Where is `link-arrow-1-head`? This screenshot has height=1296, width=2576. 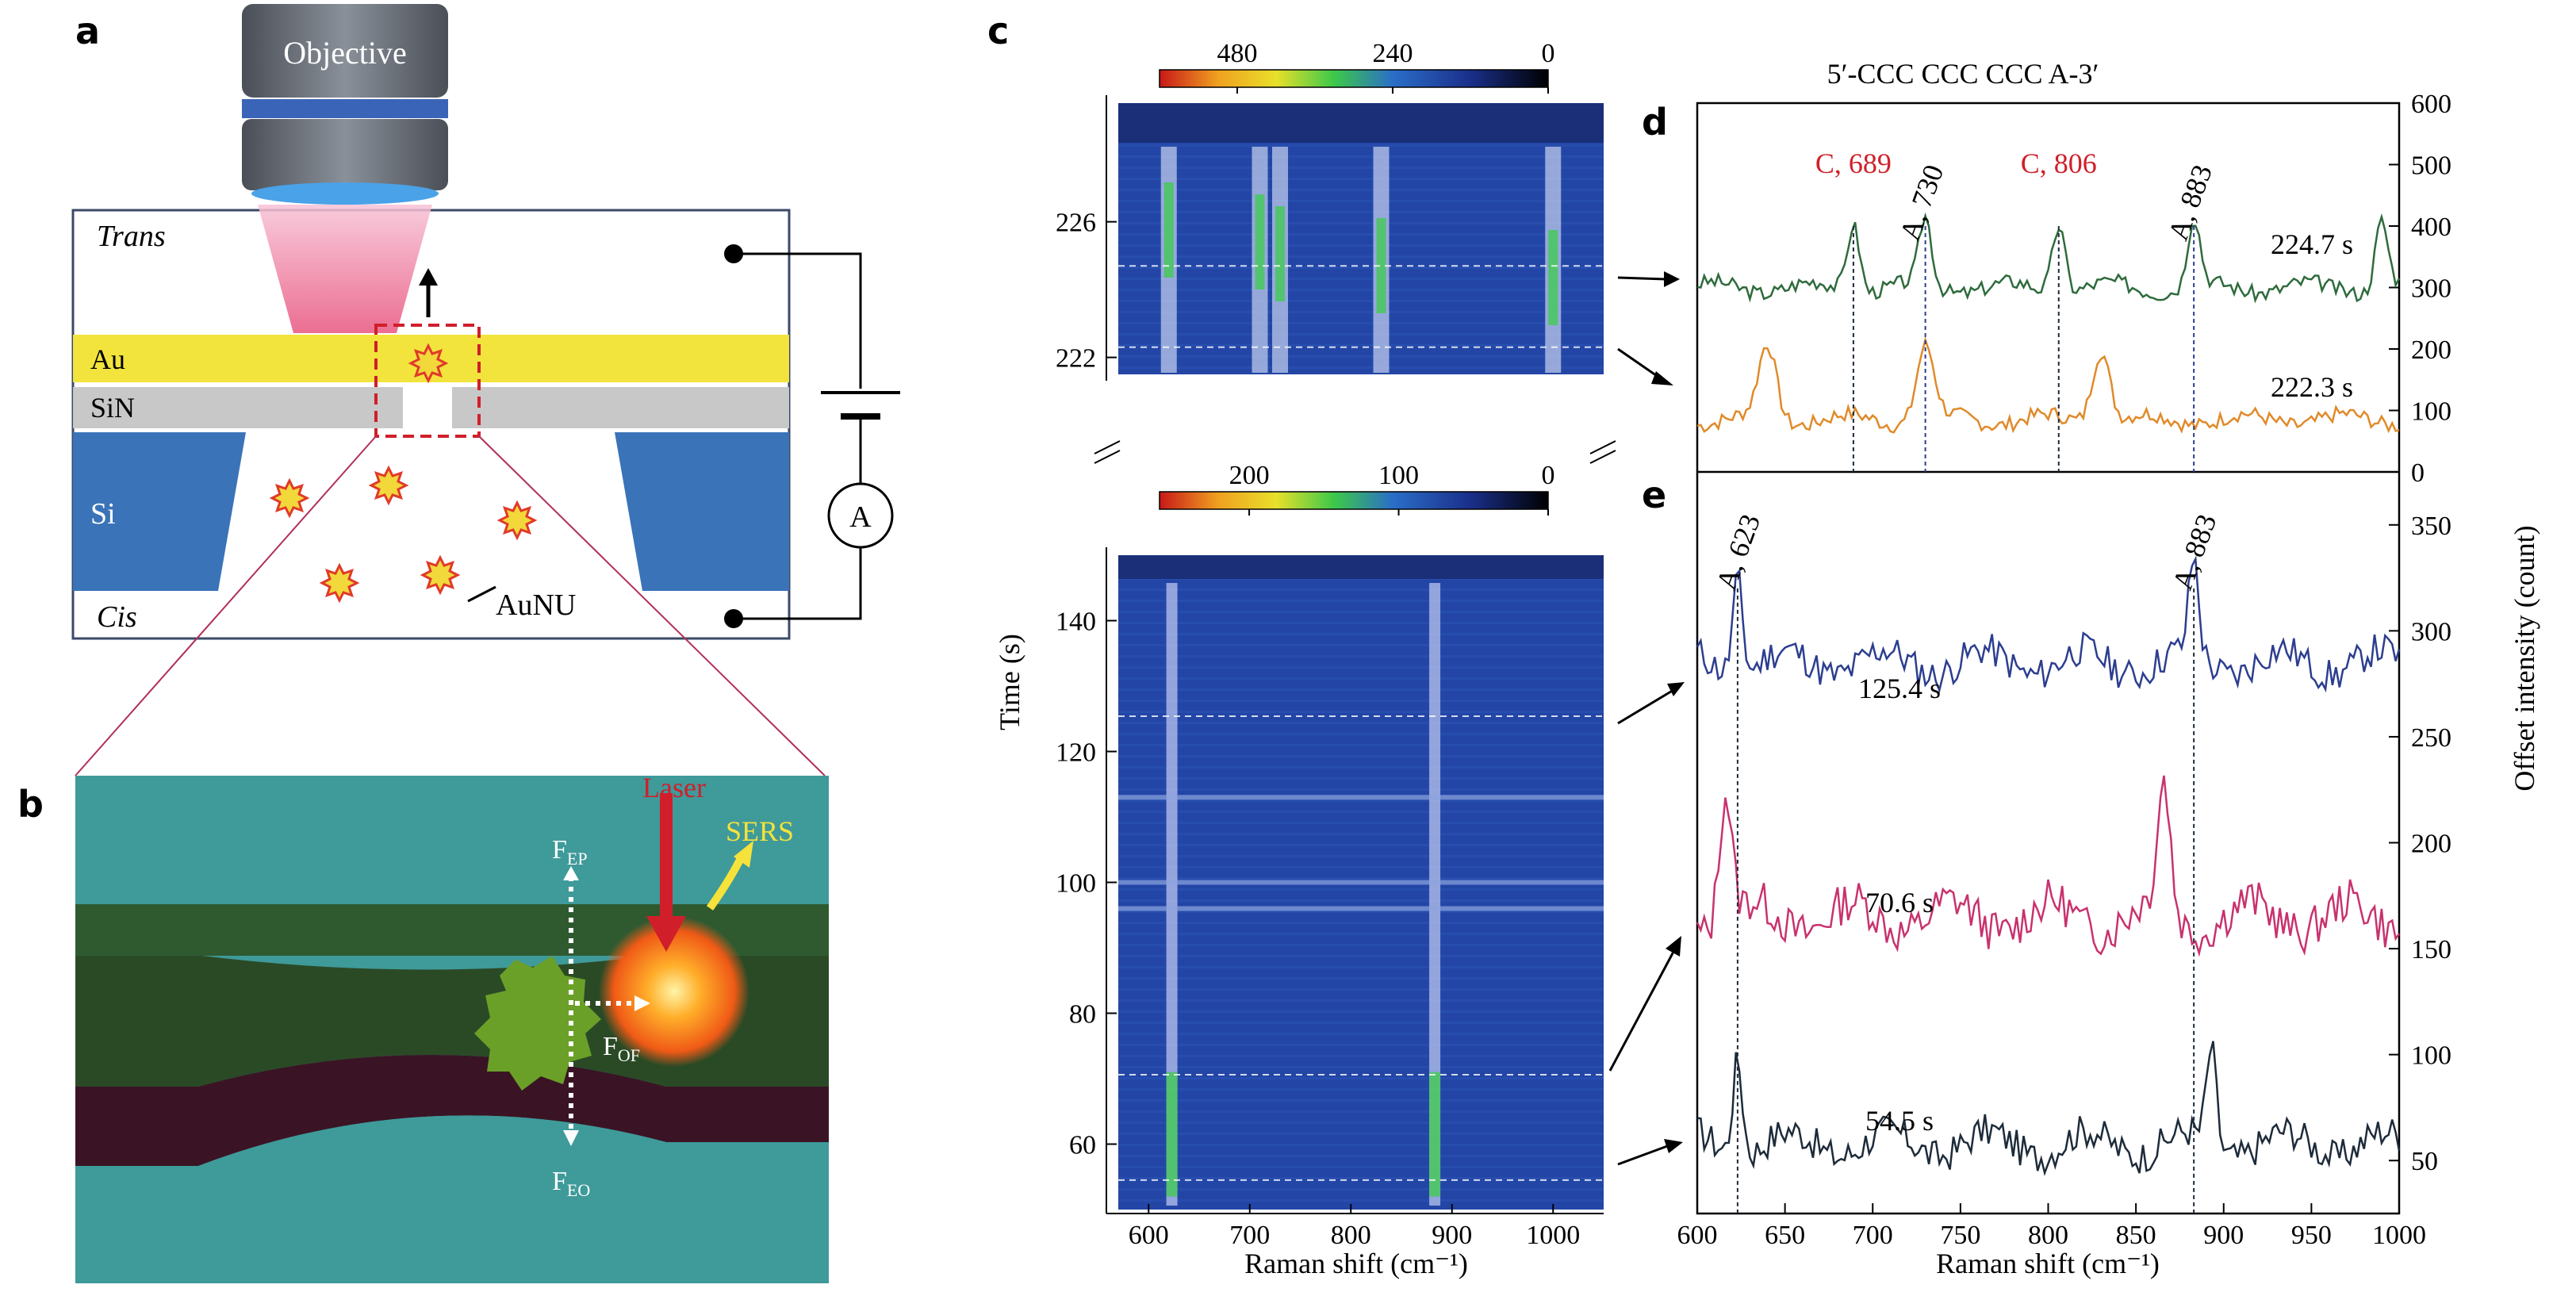 link-arrow-1-head is located at coordinates (1672, 279).